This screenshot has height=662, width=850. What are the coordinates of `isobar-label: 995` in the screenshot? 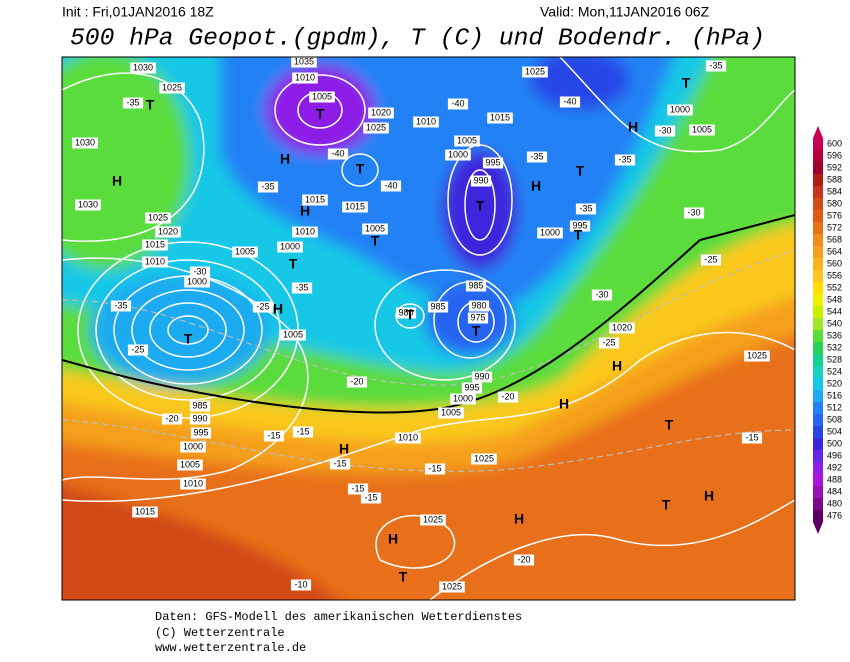 It's located at (579, 225).